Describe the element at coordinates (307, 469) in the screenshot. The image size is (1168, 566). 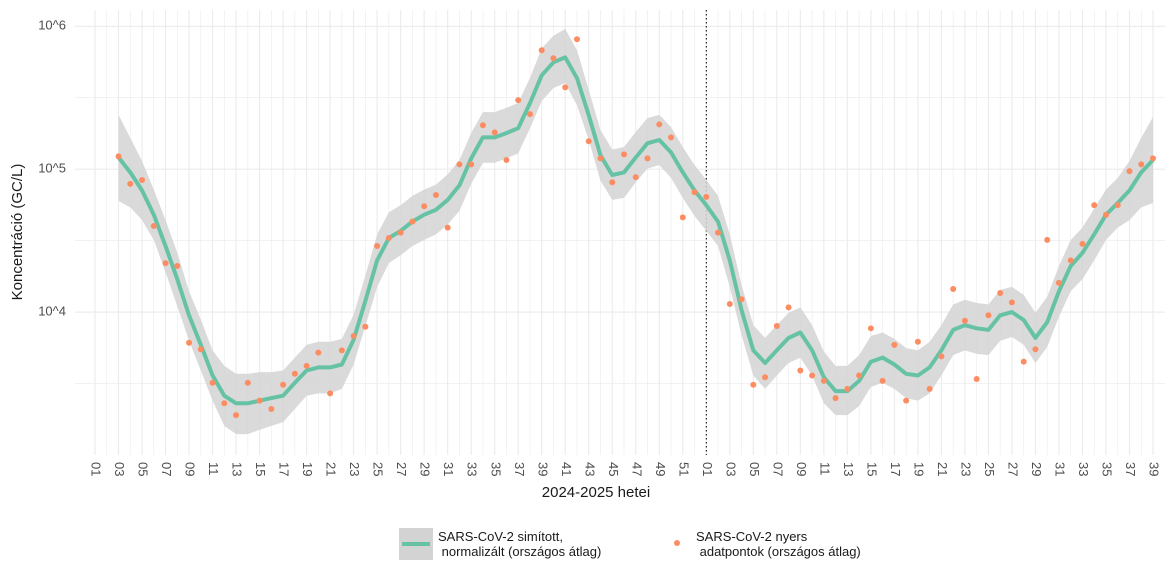
I see `x-tick-label: 19` at that location.